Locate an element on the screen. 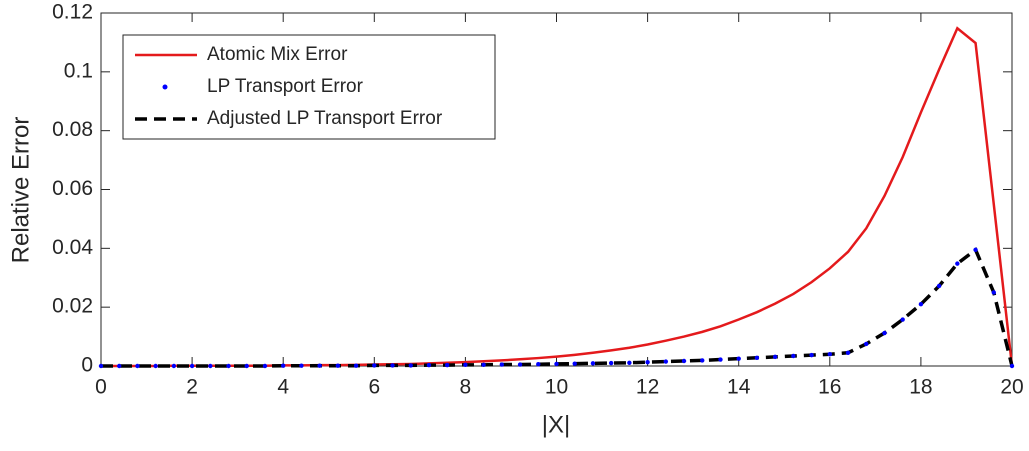 The height and width of the screenshot is (451, 1029). legend-label: LP Transport Error is located at coordinates (285, 86).